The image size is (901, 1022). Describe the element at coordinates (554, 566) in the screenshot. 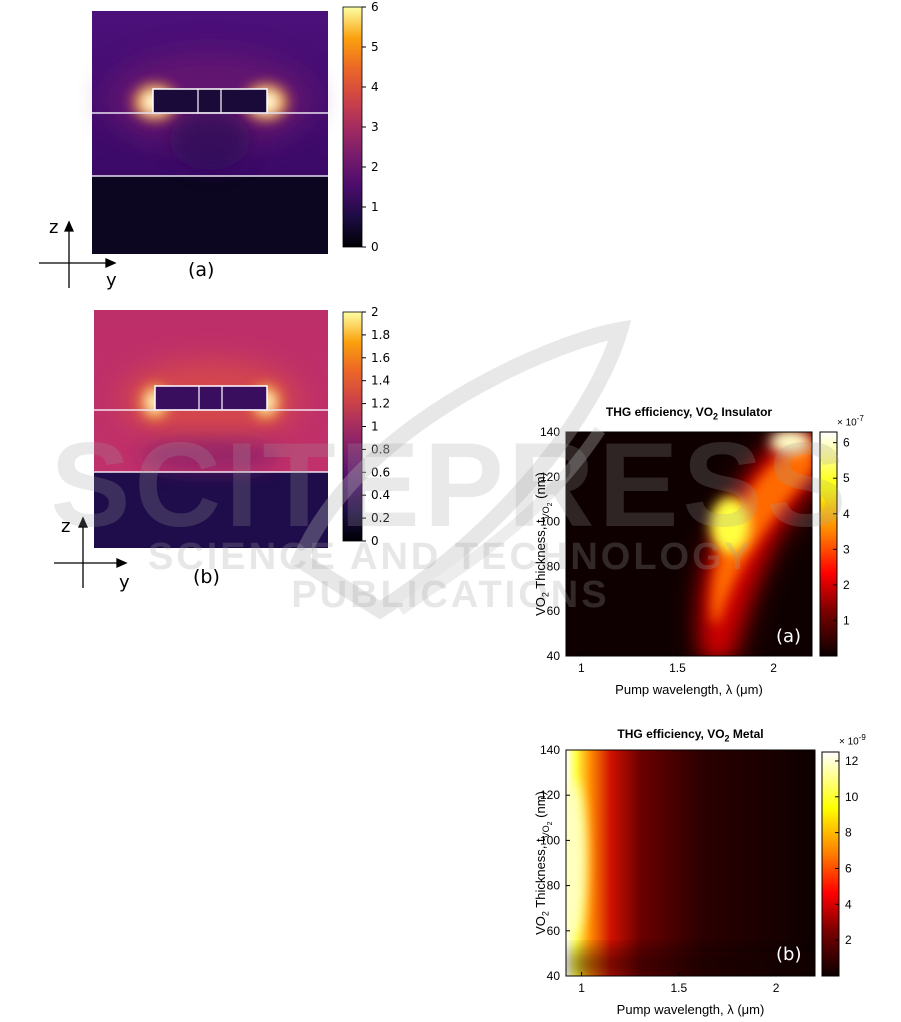

I see `thg-insulator-ytick-label: 80` at that location.